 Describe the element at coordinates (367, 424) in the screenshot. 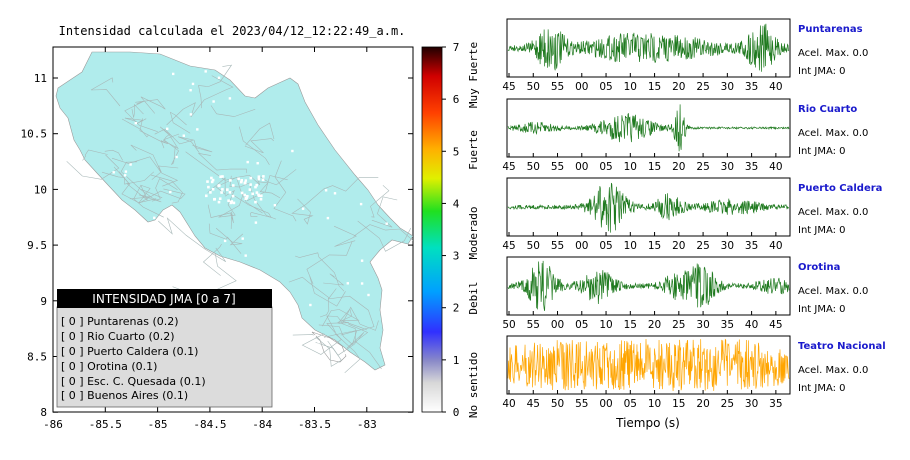

I see `map-x-tick-label: -83` at that location.